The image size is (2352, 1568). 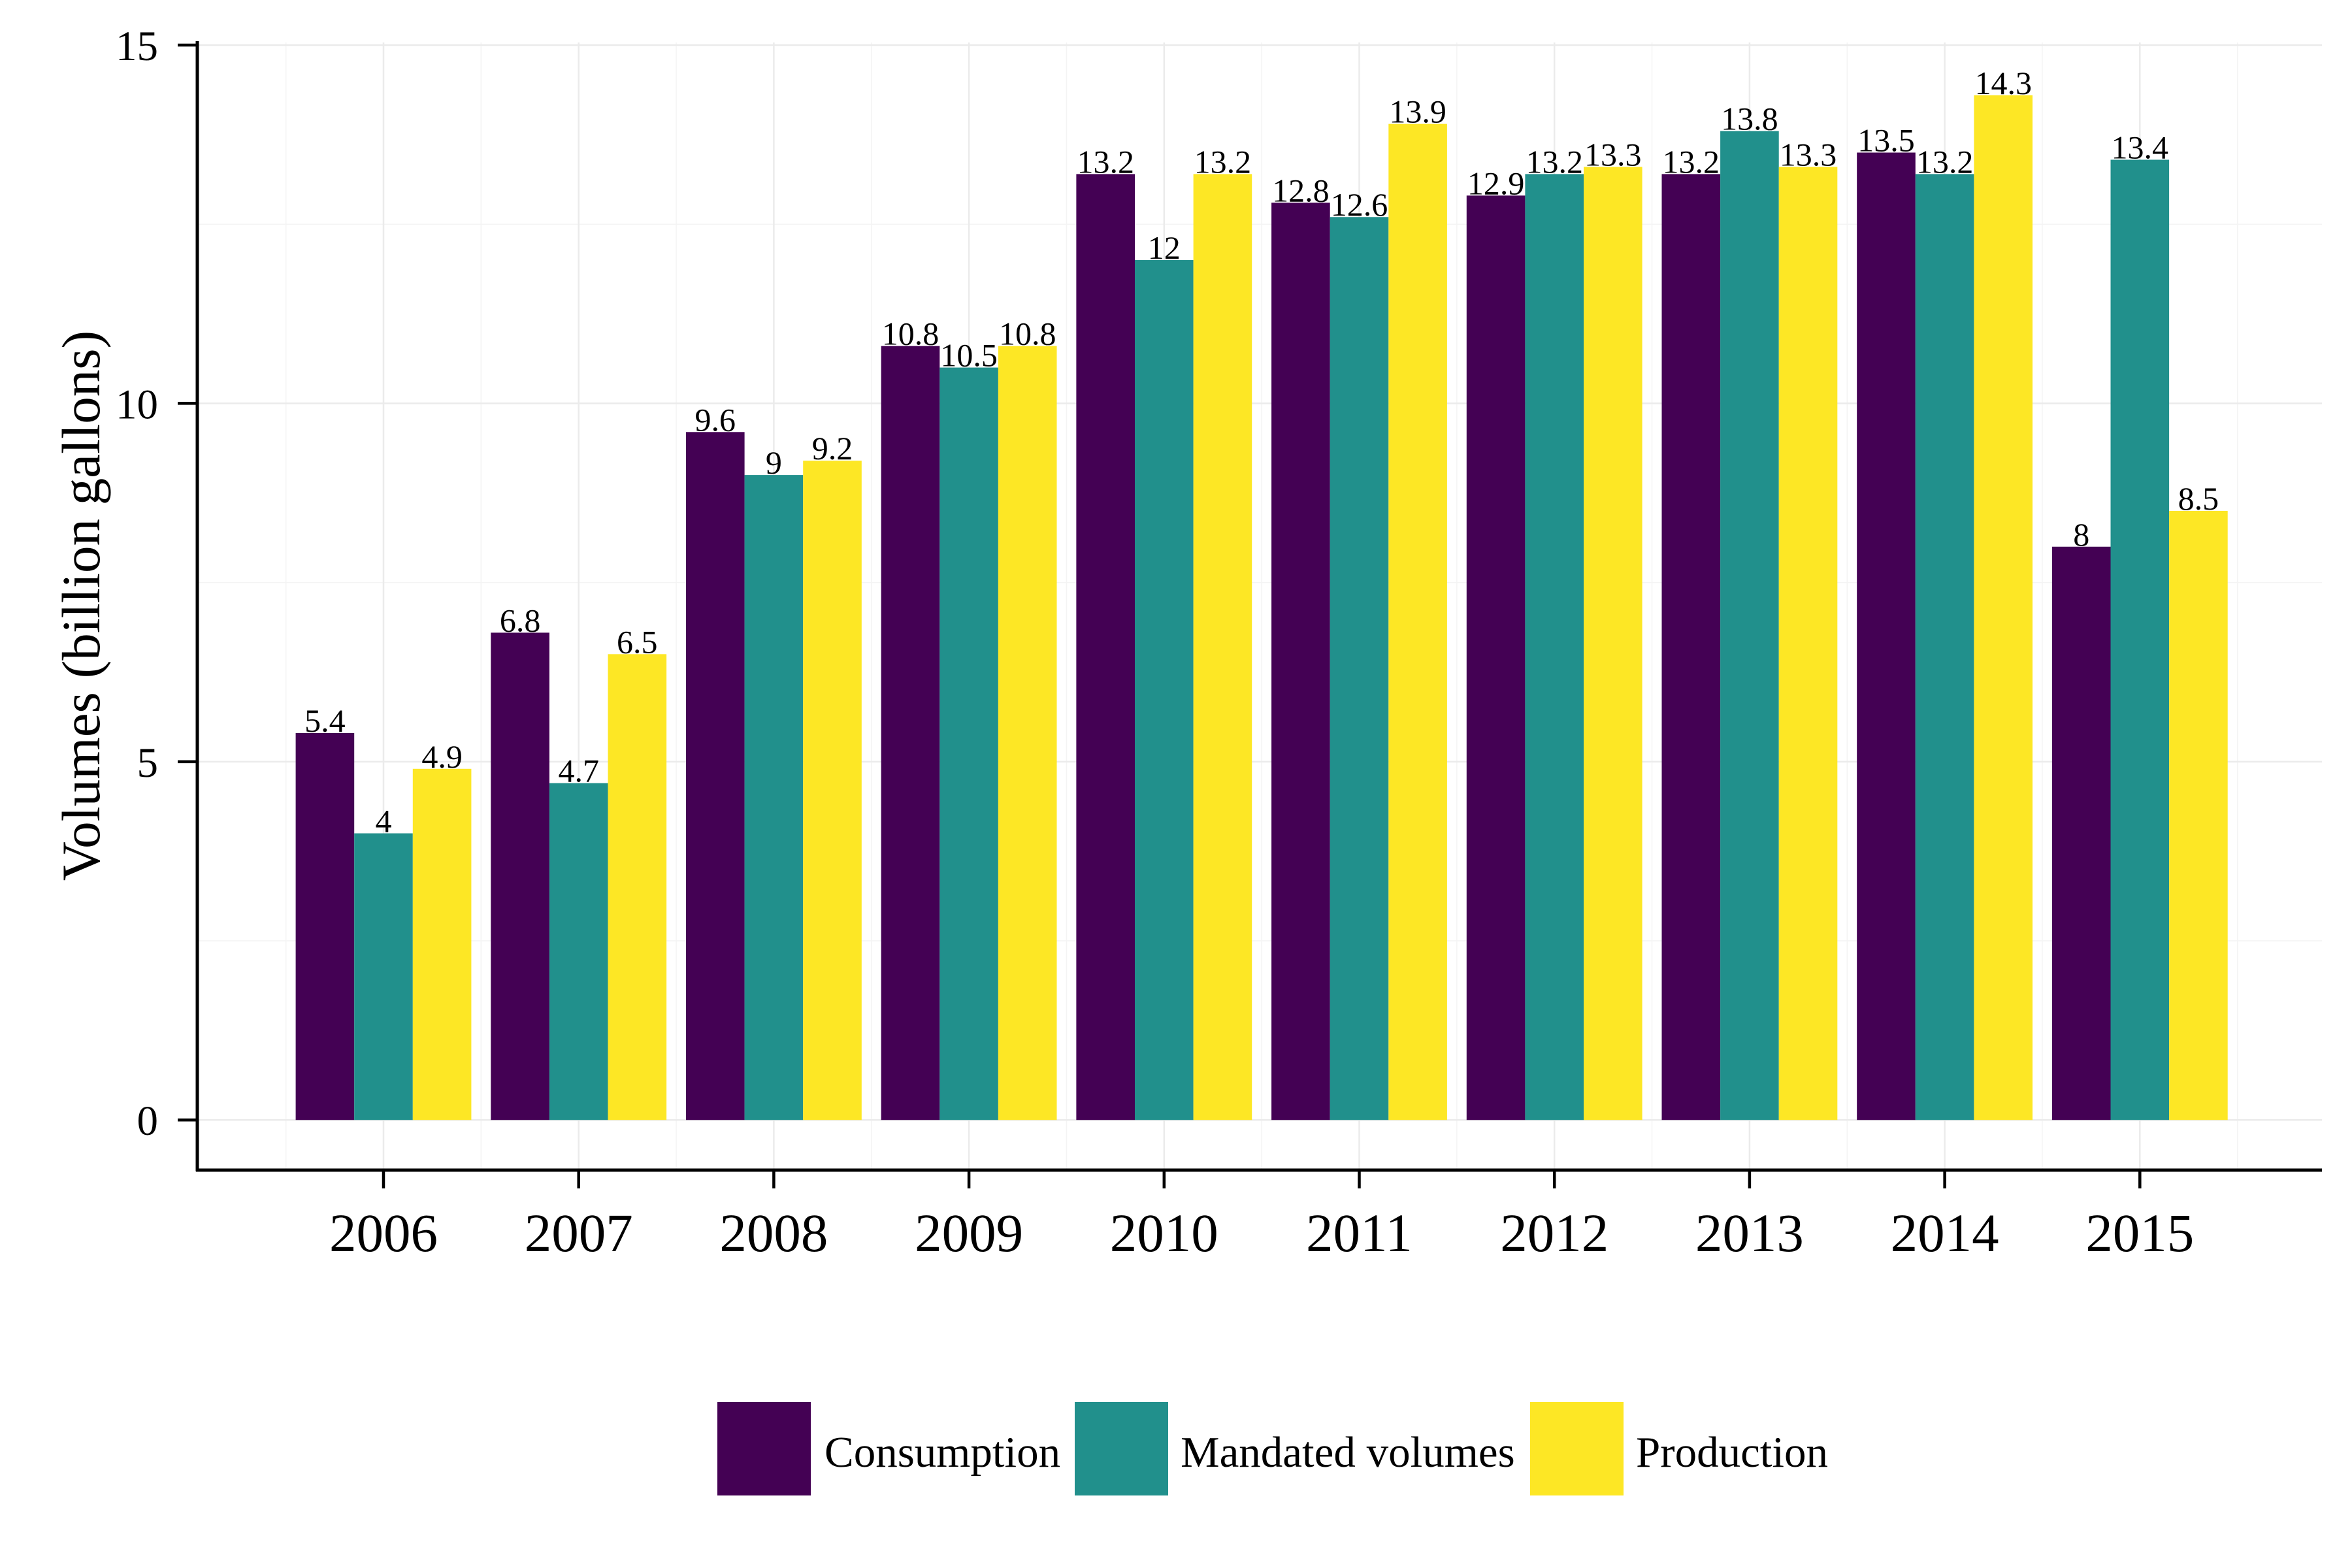 I want to click on bar-production-2006, so click(x=442, y=944).